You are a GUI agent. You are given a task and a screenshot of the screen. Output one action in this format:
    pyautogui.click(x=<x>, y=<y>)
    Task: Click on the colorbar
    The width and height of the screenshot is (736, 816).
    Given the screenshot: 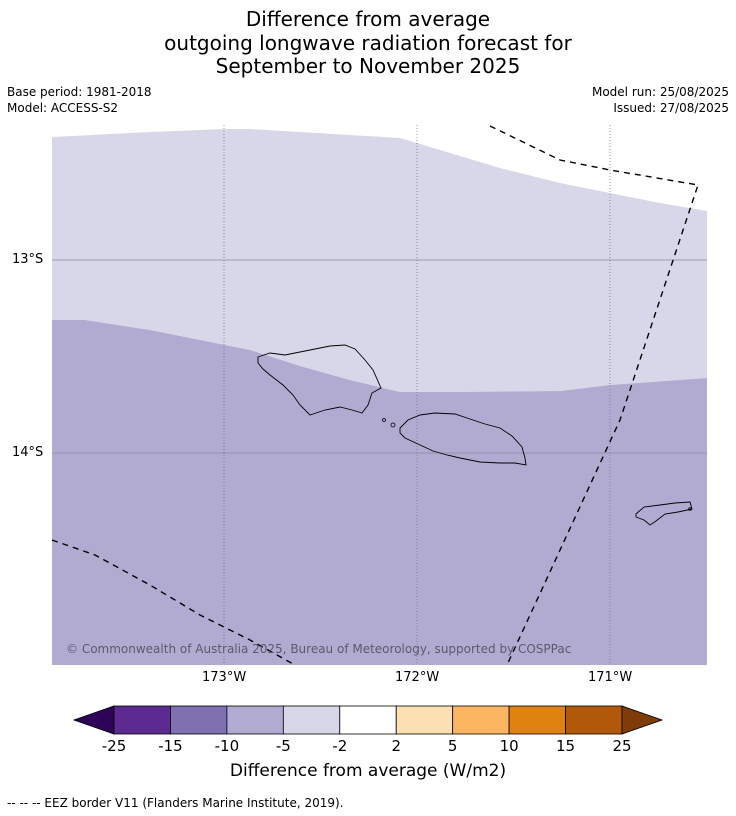 What is the action you would take?
    pyautogui.click(x=368, y=720)
    